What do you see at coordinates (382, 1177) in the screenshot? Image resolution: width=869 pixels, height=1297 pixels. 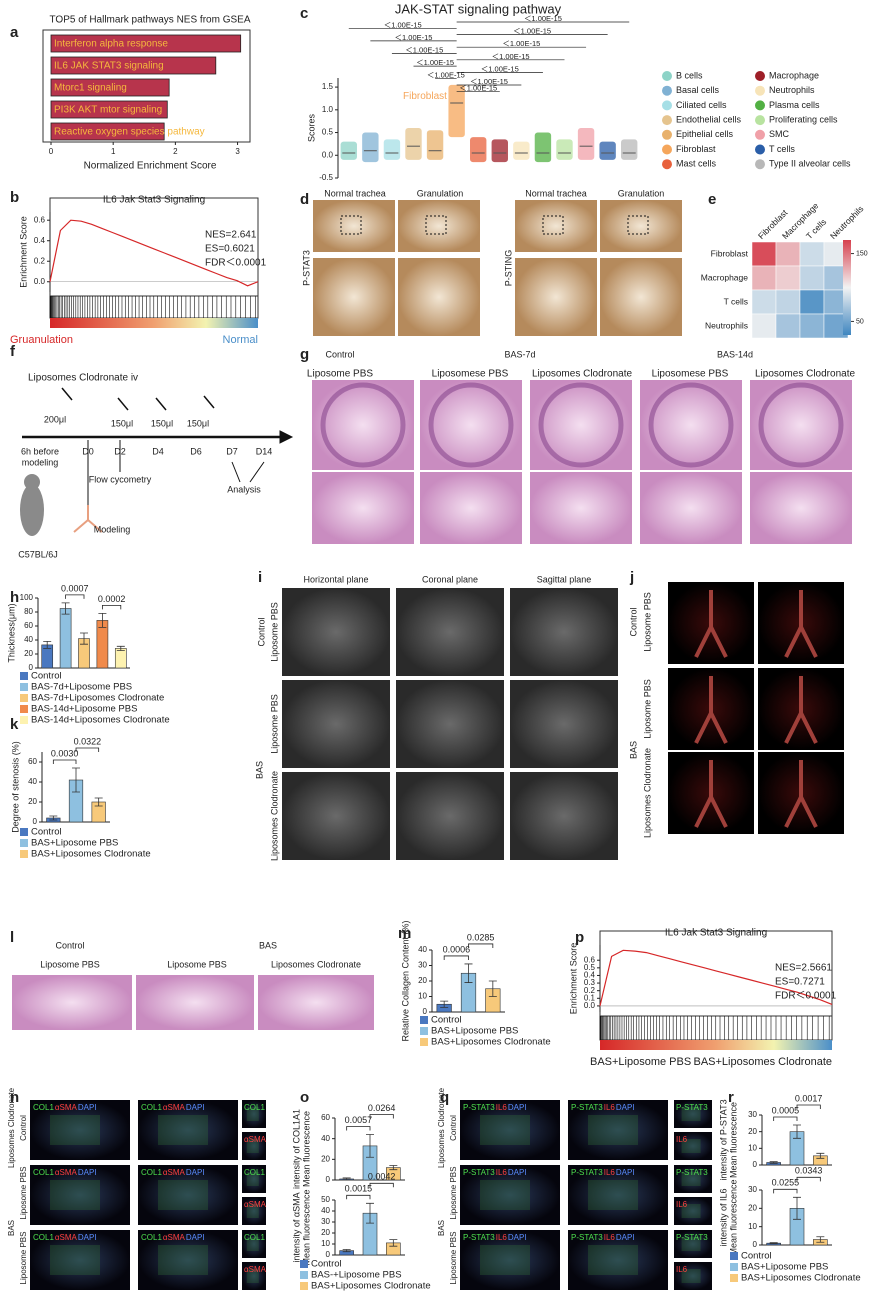 I see `p-value: 0.0042` at bounding box center [382, 1177].